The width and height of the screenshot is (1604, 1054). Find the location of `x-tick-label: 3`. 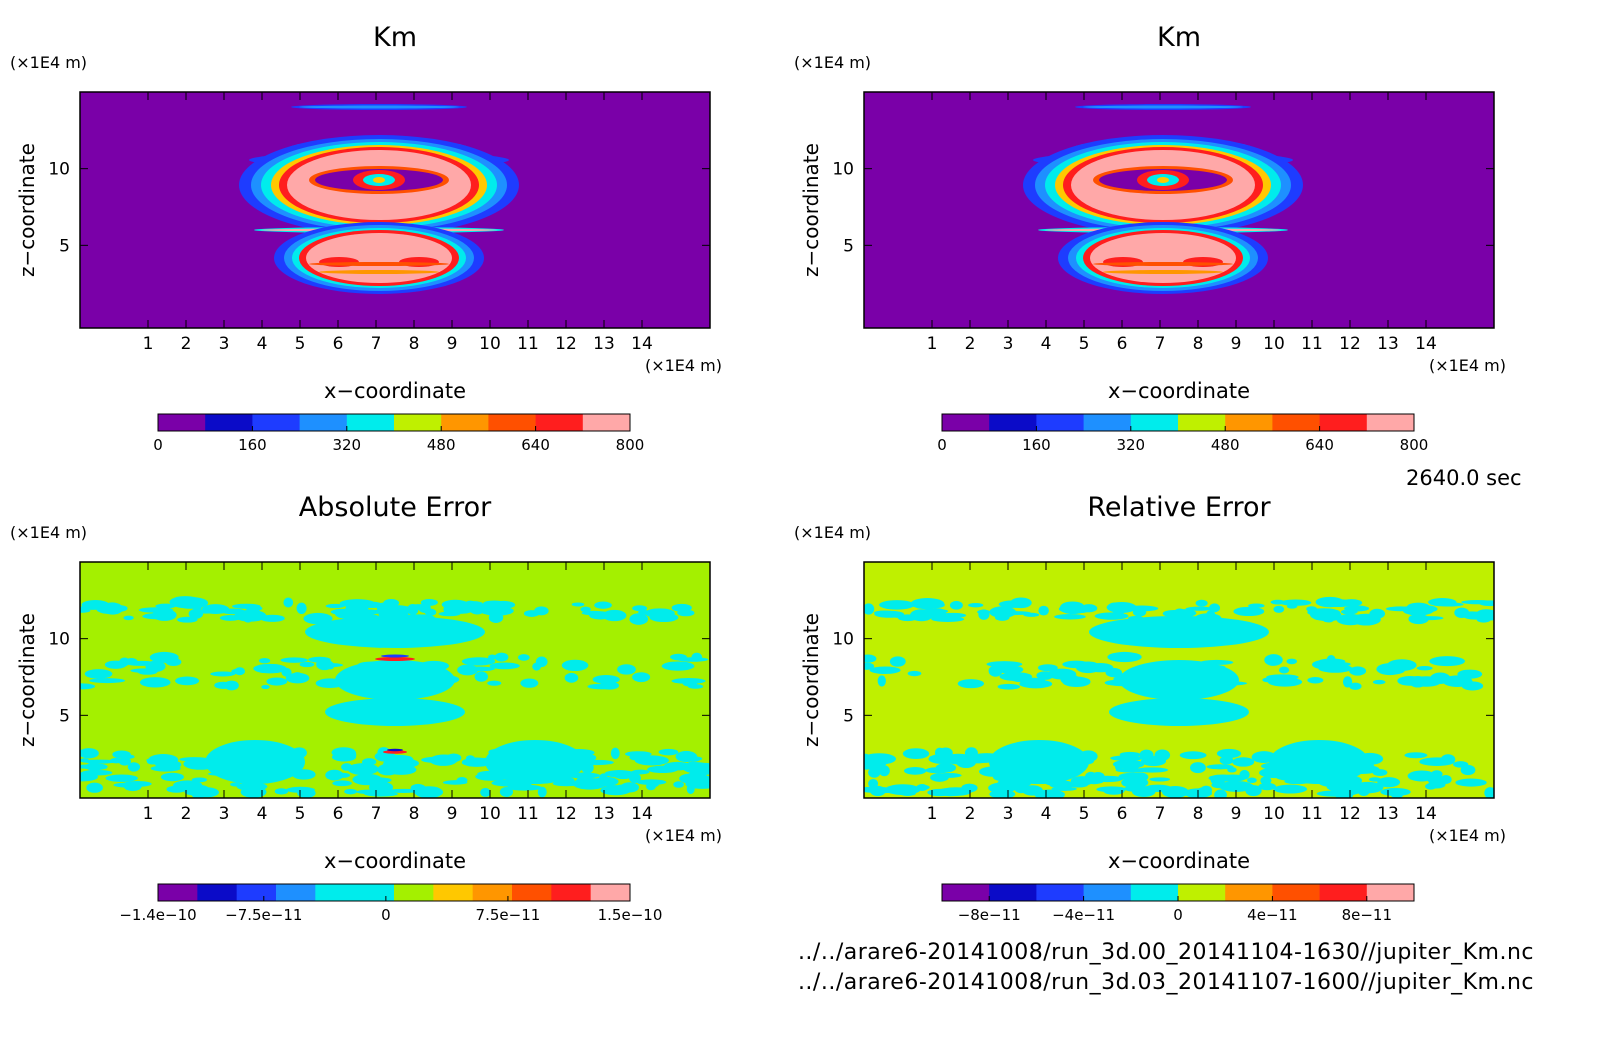

x-tick-label: 3 is located at coordinates (1008, 344).